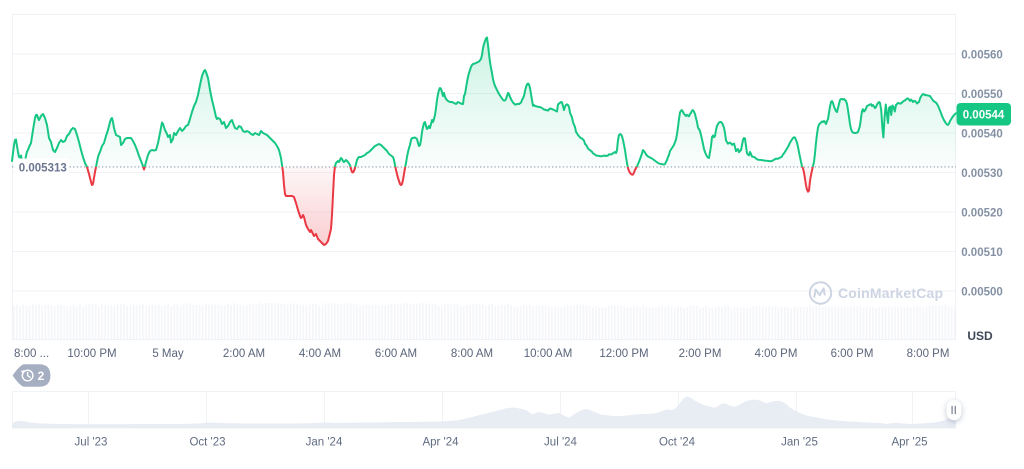 Image resolution: width=1024 pixels, height=469 pixels. I want to click on svg-text: 8:00 AM, so click(472, 354).